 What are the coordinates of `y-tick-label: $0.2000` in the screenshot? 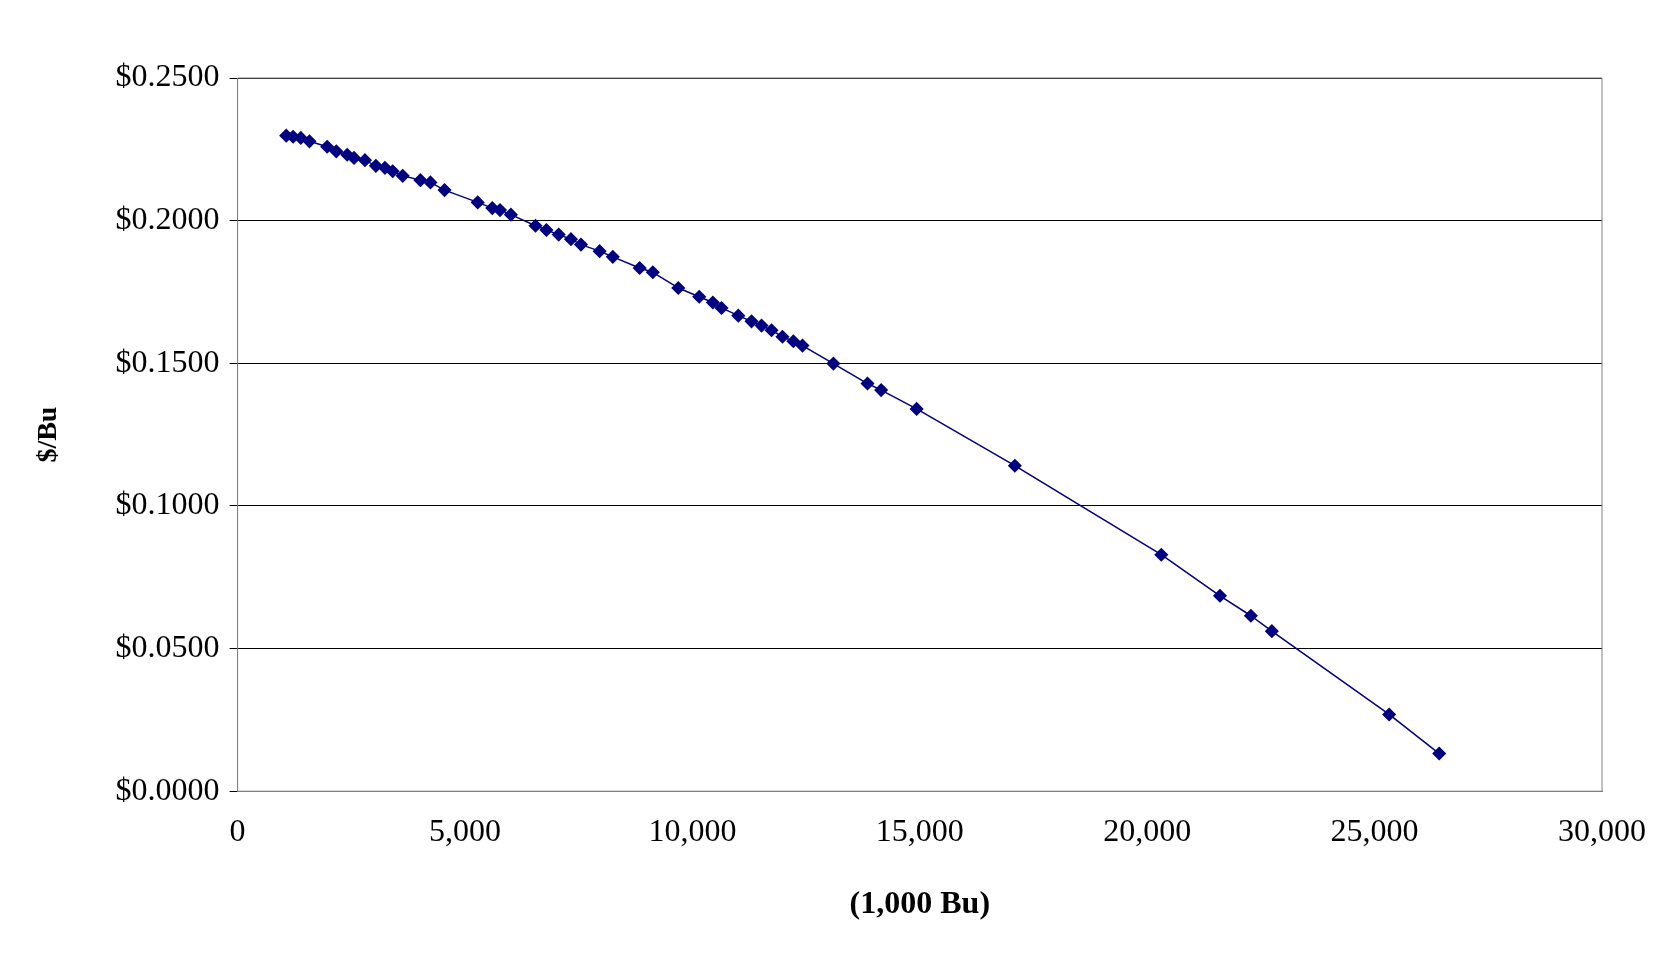 It's located at (167, 218).